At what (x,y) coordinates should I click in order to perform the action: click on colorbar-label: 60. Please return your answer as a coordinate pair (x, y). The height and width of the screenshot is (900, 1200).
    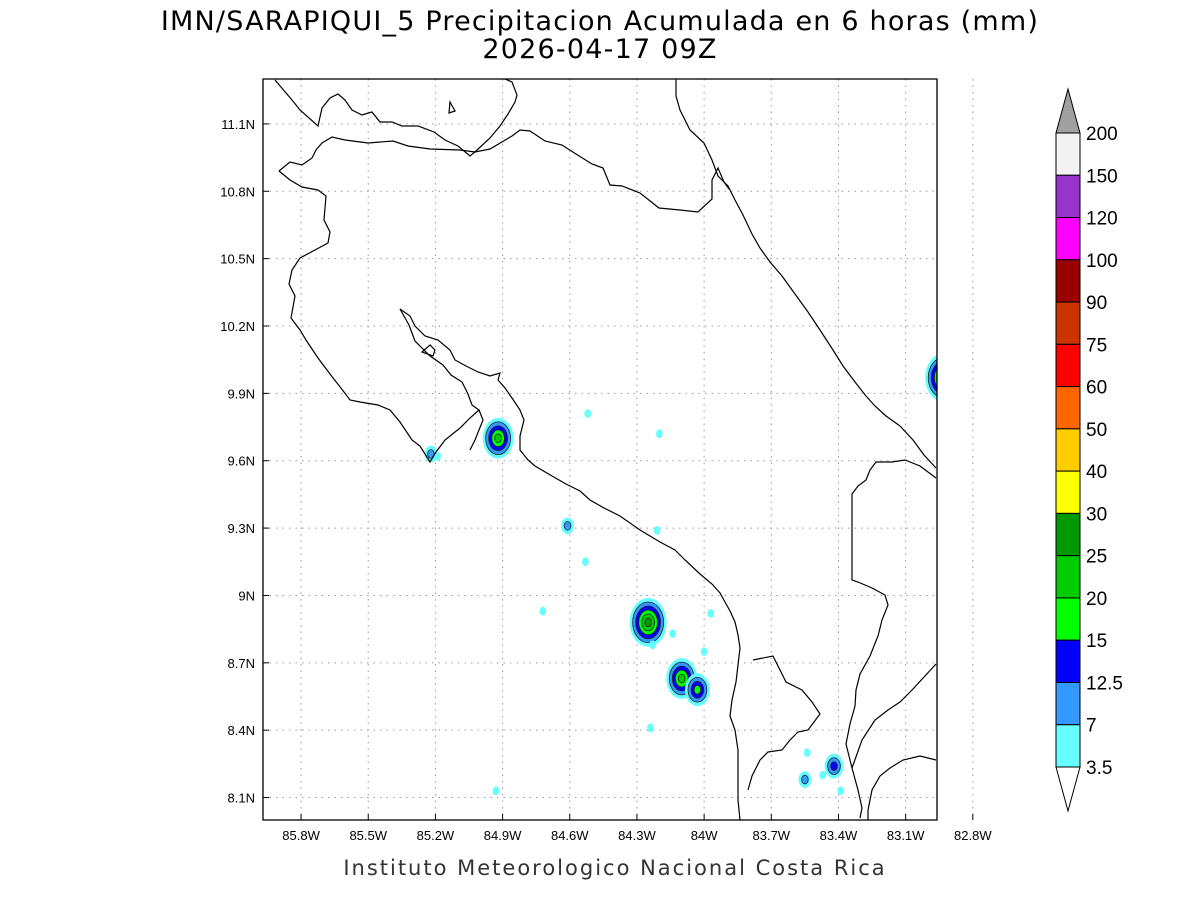
    Looking at the image, I should click on (1096, 388).